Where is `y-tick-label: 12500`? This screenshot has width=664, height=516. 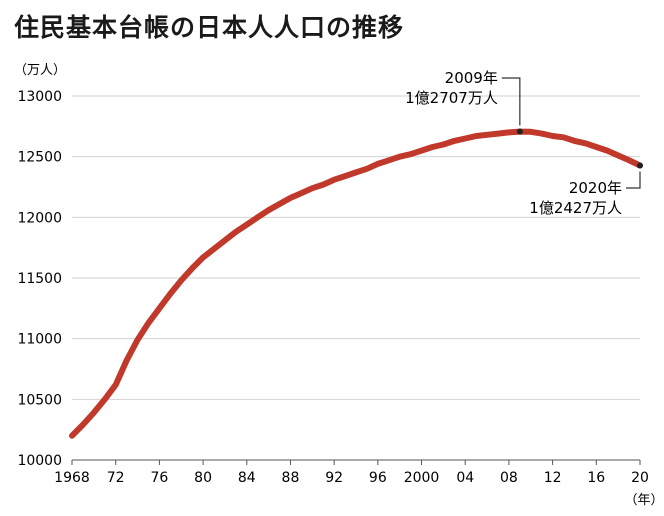
y-tick-label: 12500 is located at coordinates (39, 158).